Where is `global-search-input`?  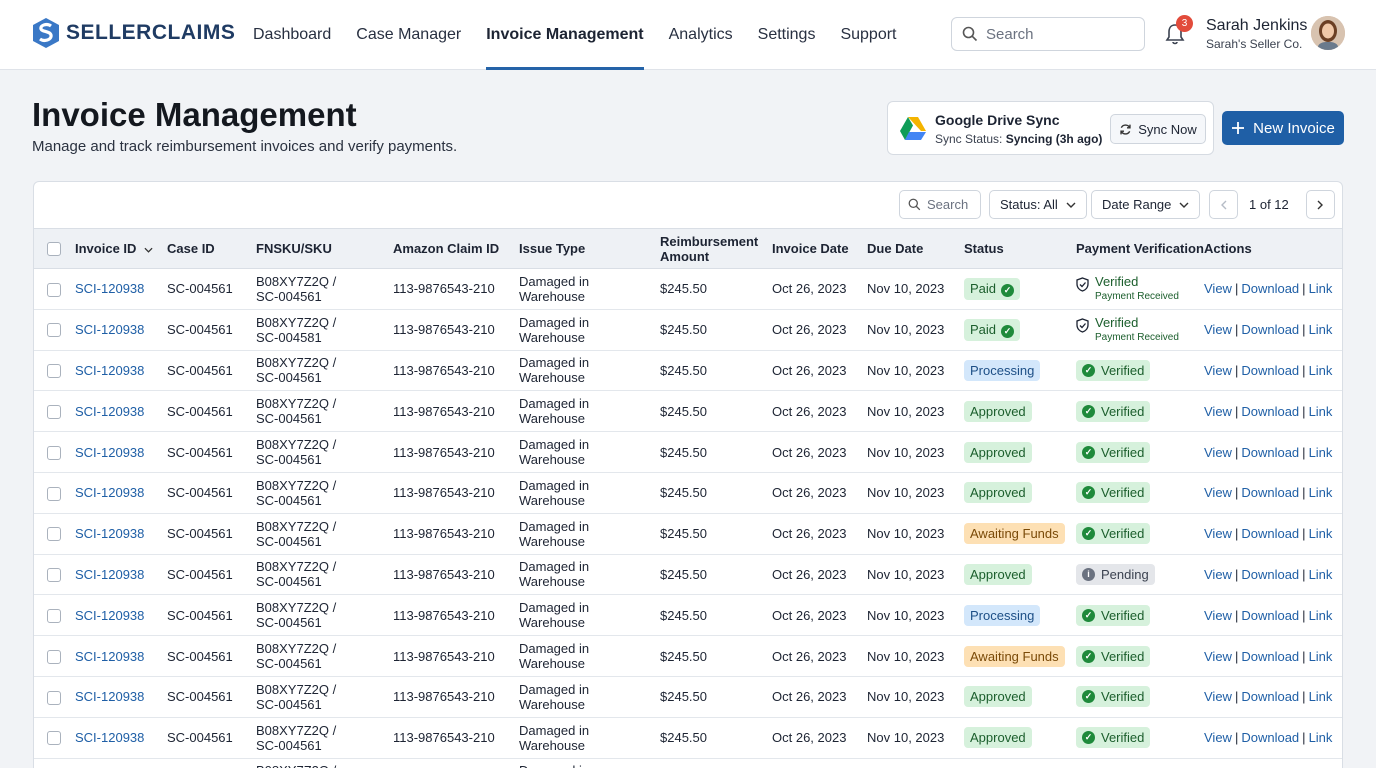
global-search-input is located at coordinates (1056, 34).